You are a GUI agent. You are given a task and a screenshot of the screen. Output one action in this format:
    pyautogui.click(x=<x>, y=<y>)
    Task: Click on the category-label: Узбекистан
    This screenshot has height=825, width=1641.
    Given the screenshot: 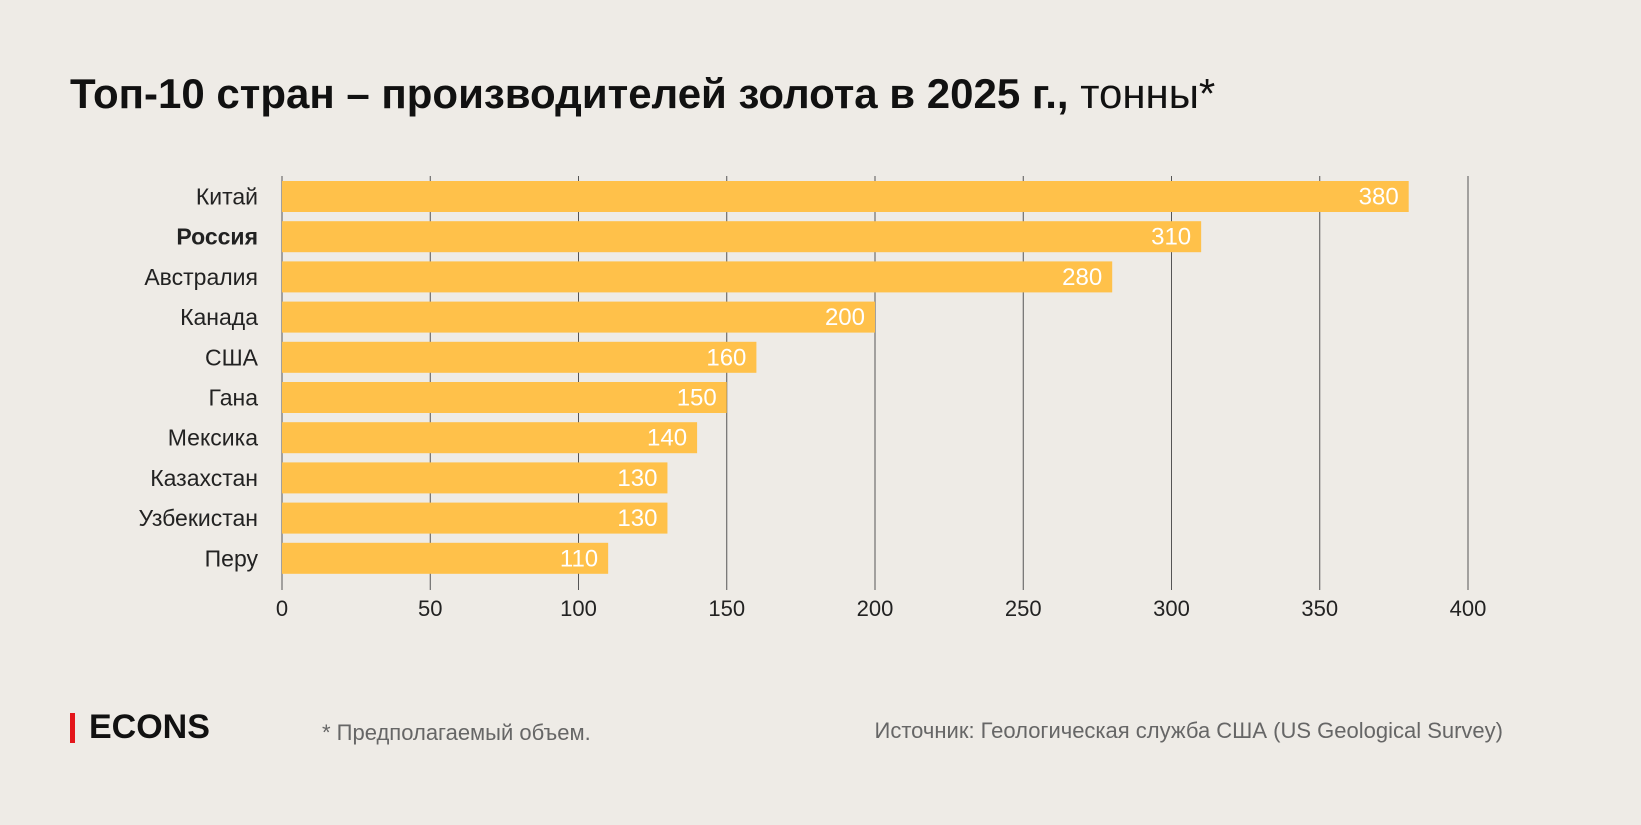 What is the action you would take?
    pyautogui.click(x=199, y=518)
    